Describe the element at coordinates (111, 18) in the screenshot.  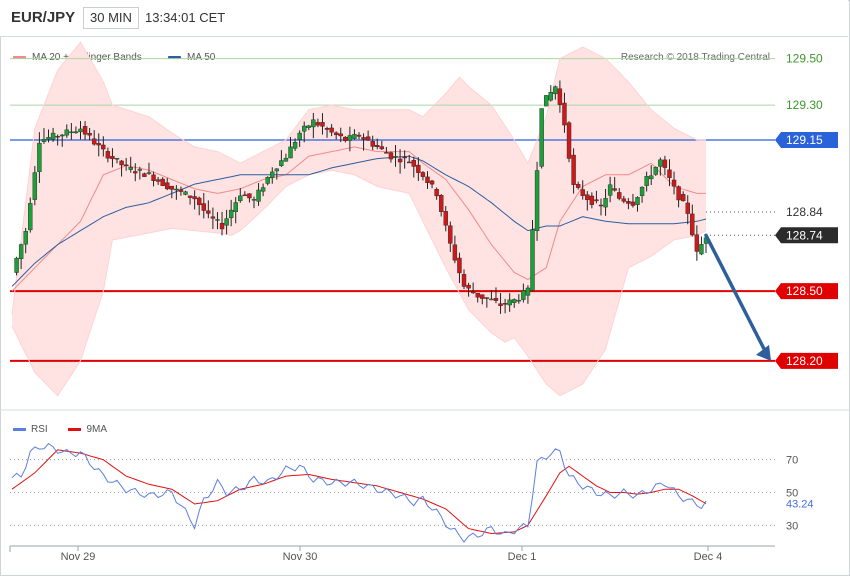
I see `timeframe-selector: 30 MIN` at that location.